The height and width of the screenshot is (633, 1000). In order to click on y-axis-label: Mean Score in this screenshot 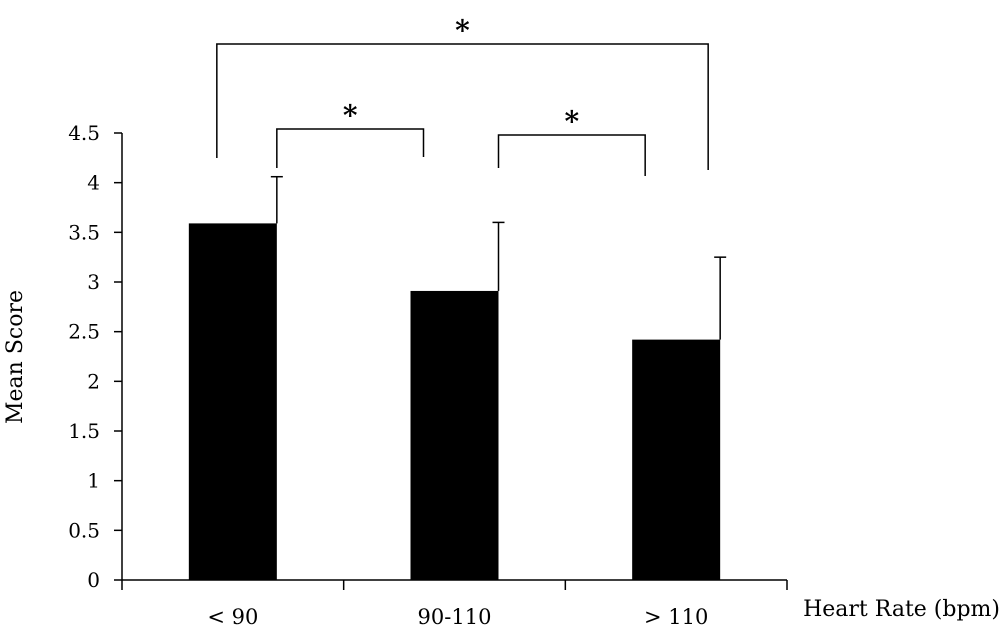, I will do `click(15, 357)`.